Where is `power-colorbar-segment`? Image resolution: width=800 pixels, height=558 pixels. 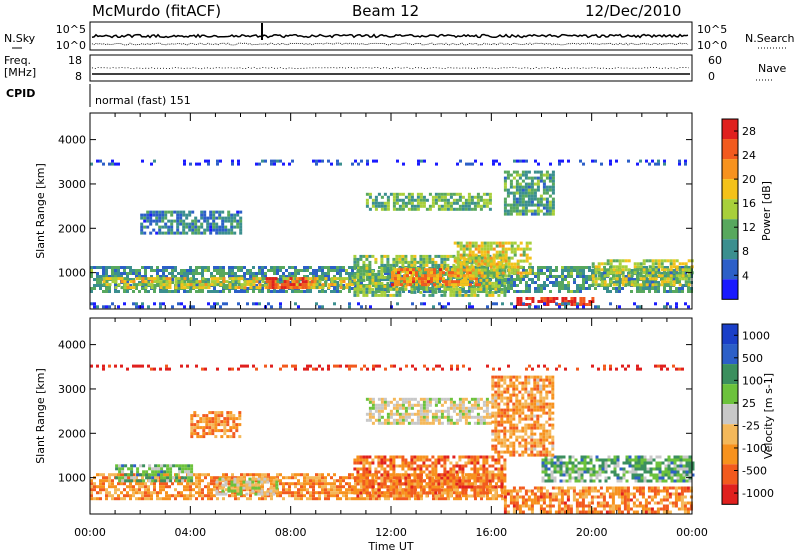
power-colorbar-segment is located at coordinates (730, 269).